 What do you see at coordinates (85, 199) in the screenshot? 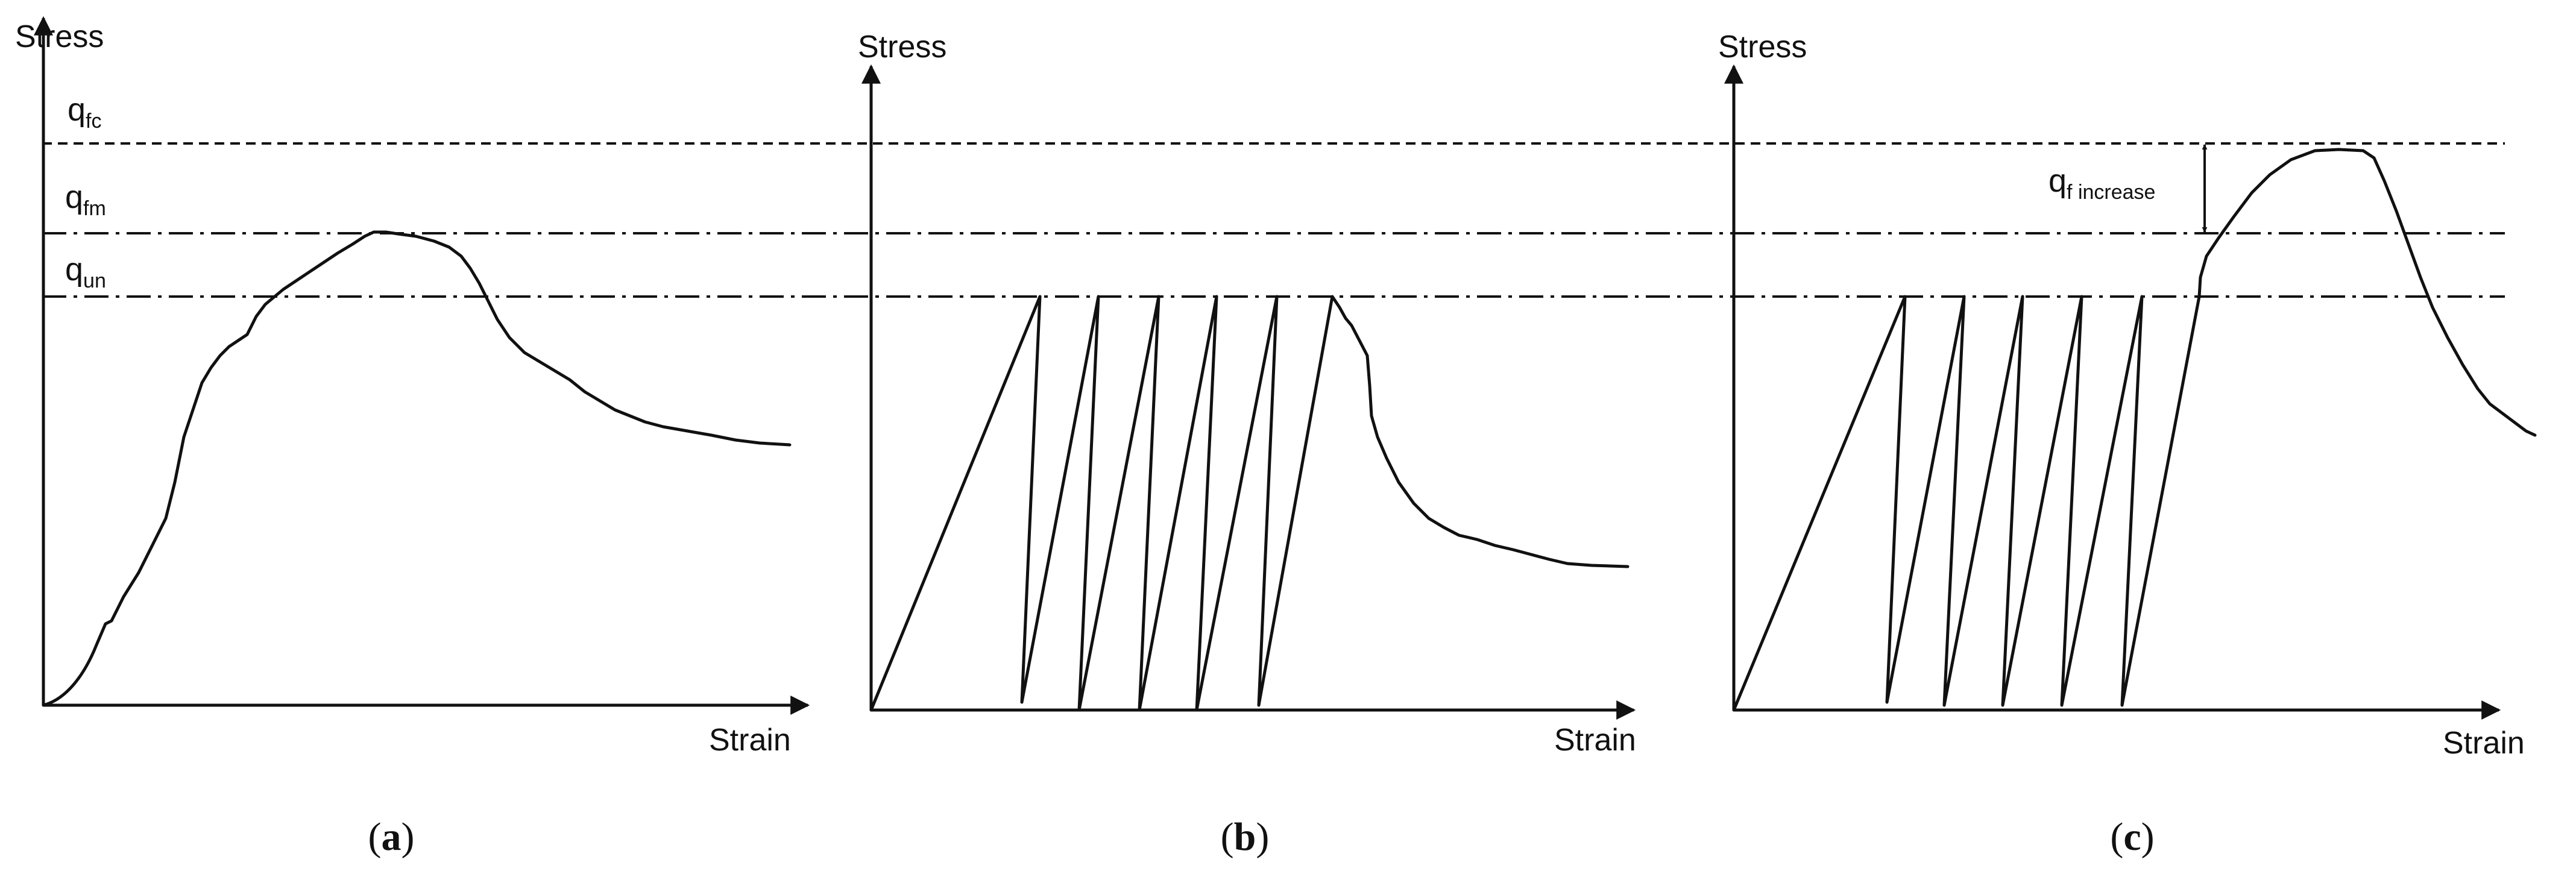
I see `q-fm-label: qfm` at bounding box center [85, 199].